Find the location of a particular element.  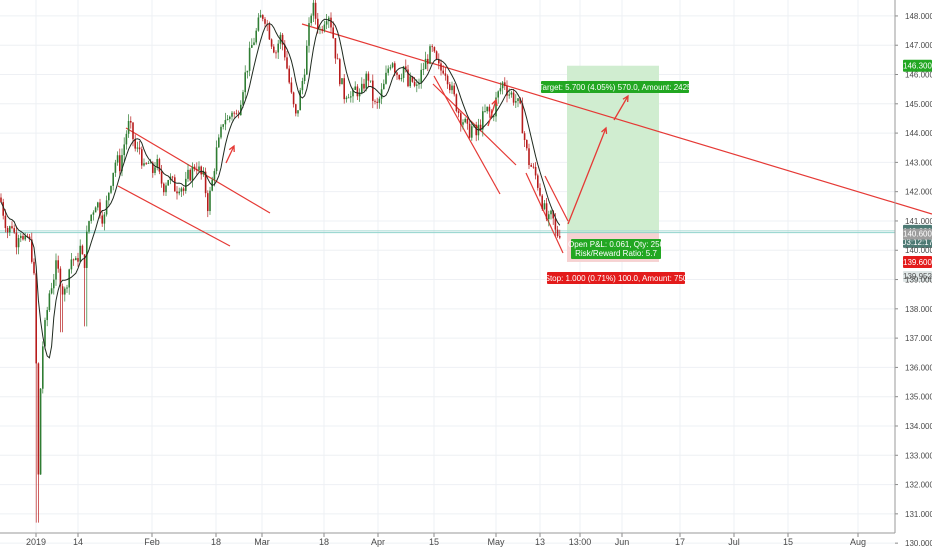

entry-price-badge-text: 140.600 is located at coordinates (917, 234).